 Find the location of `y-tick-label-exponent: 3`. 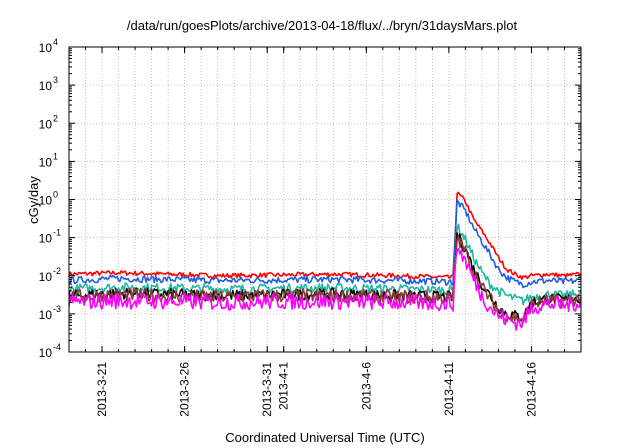

y-tick-label-exponent: 3 is located at coordinates (55, 80).